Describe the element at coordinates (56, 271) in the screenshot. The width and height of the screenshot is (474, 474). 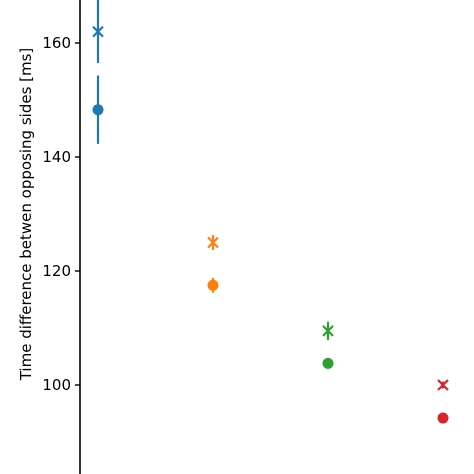
I see `y-tick-label: 120` at that location.